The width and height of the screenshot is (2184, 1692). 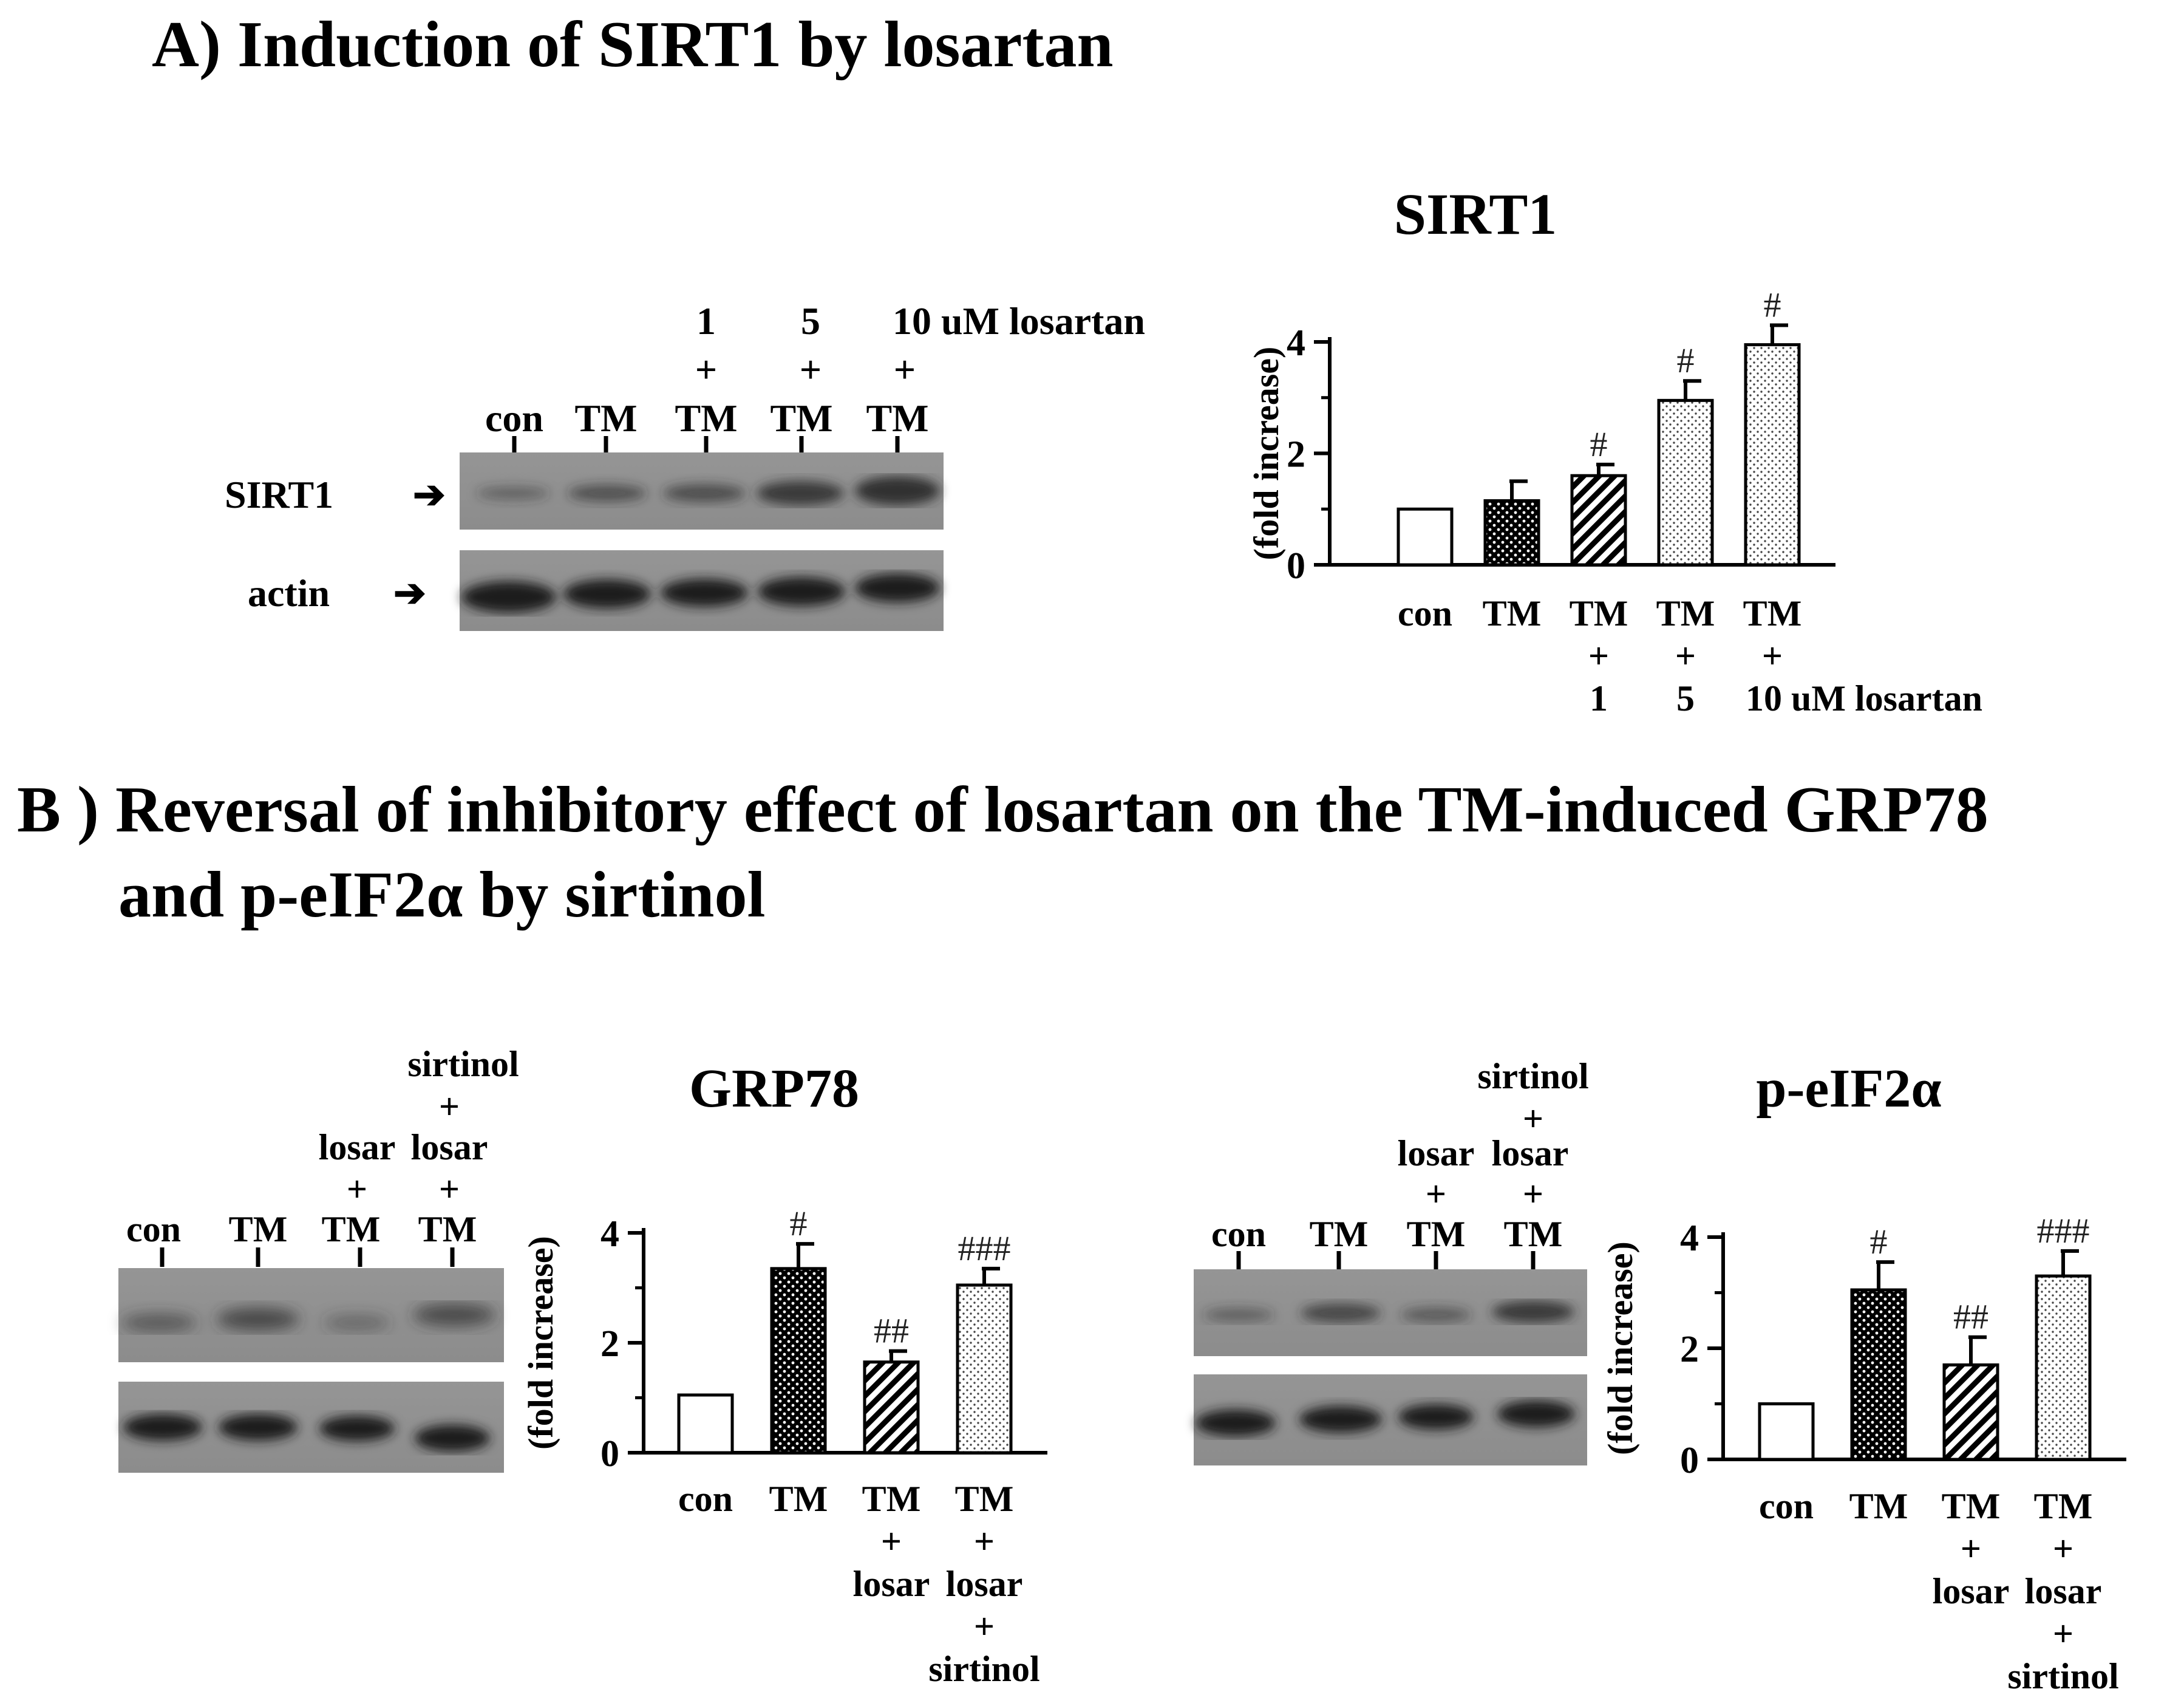 I want to click on actin-bands, so click(x=700, y=593).